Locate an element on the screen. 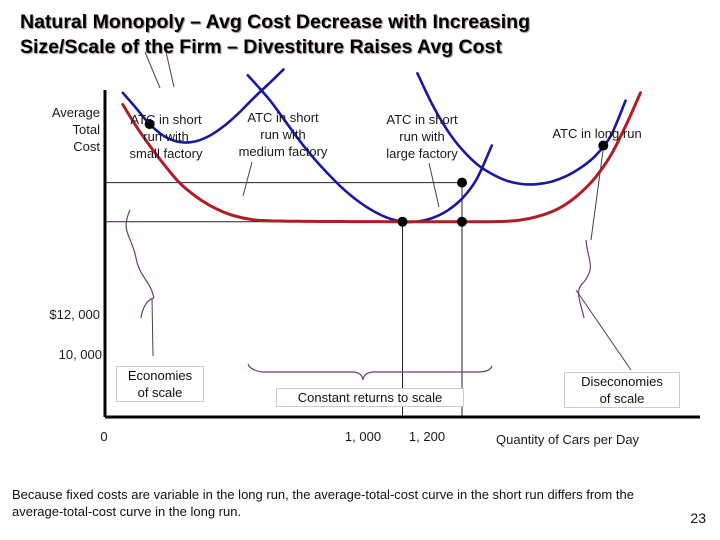 The width and height of the screenshot is (720, 540). region-label-diseconomies-line-1: Diseconomies is located at coordinates (622, 381).